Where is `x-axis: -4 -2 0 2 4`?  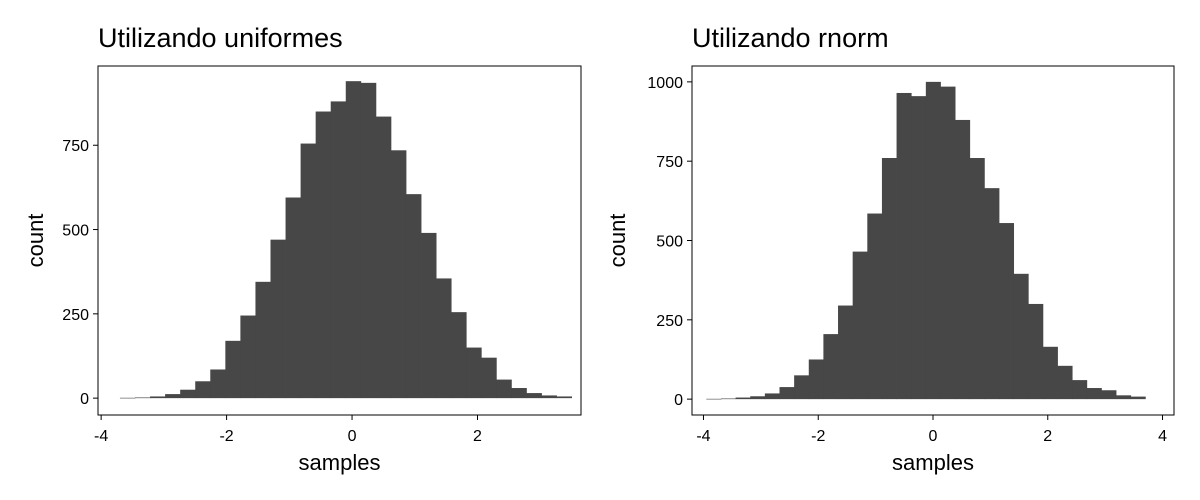 x-axis: -4 -2 0 2 4 is located at coordinates (931, 430).